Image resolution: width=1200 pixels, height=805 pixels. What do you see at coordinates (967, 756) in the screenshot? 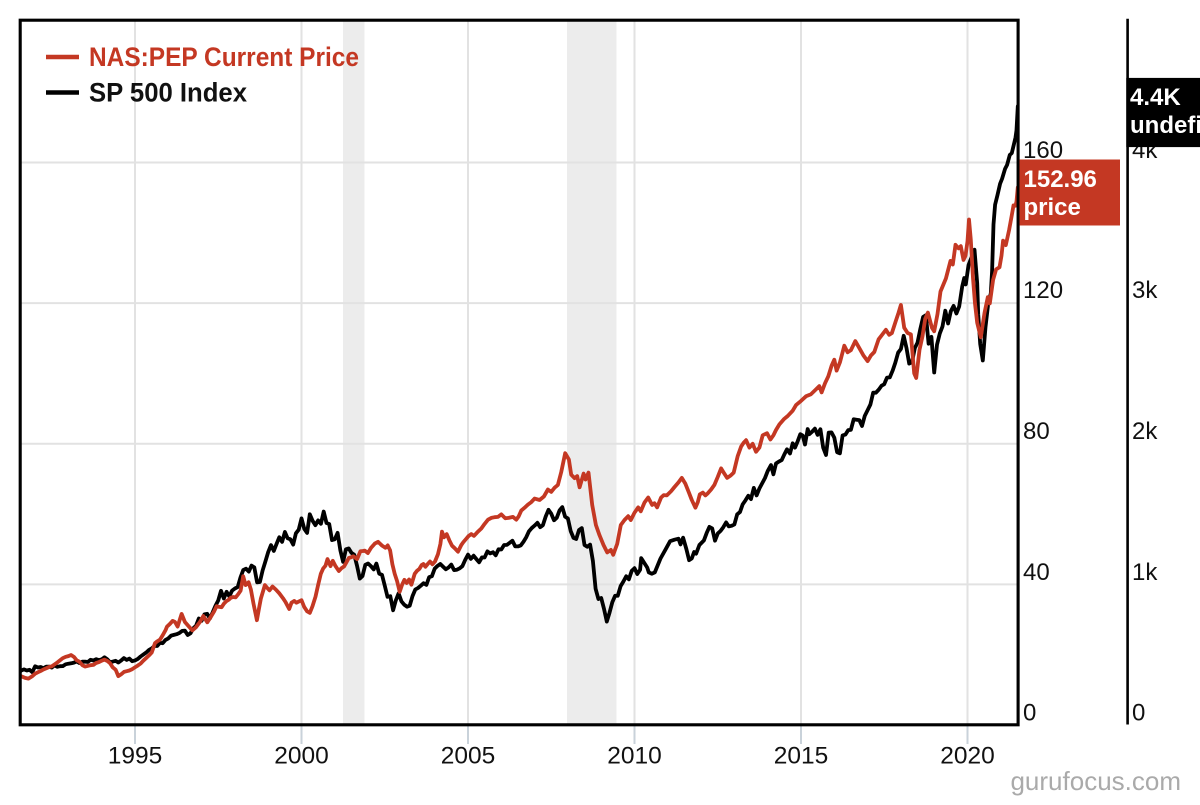
I see `svg-text: 2020` at bounding box center [967, 756].